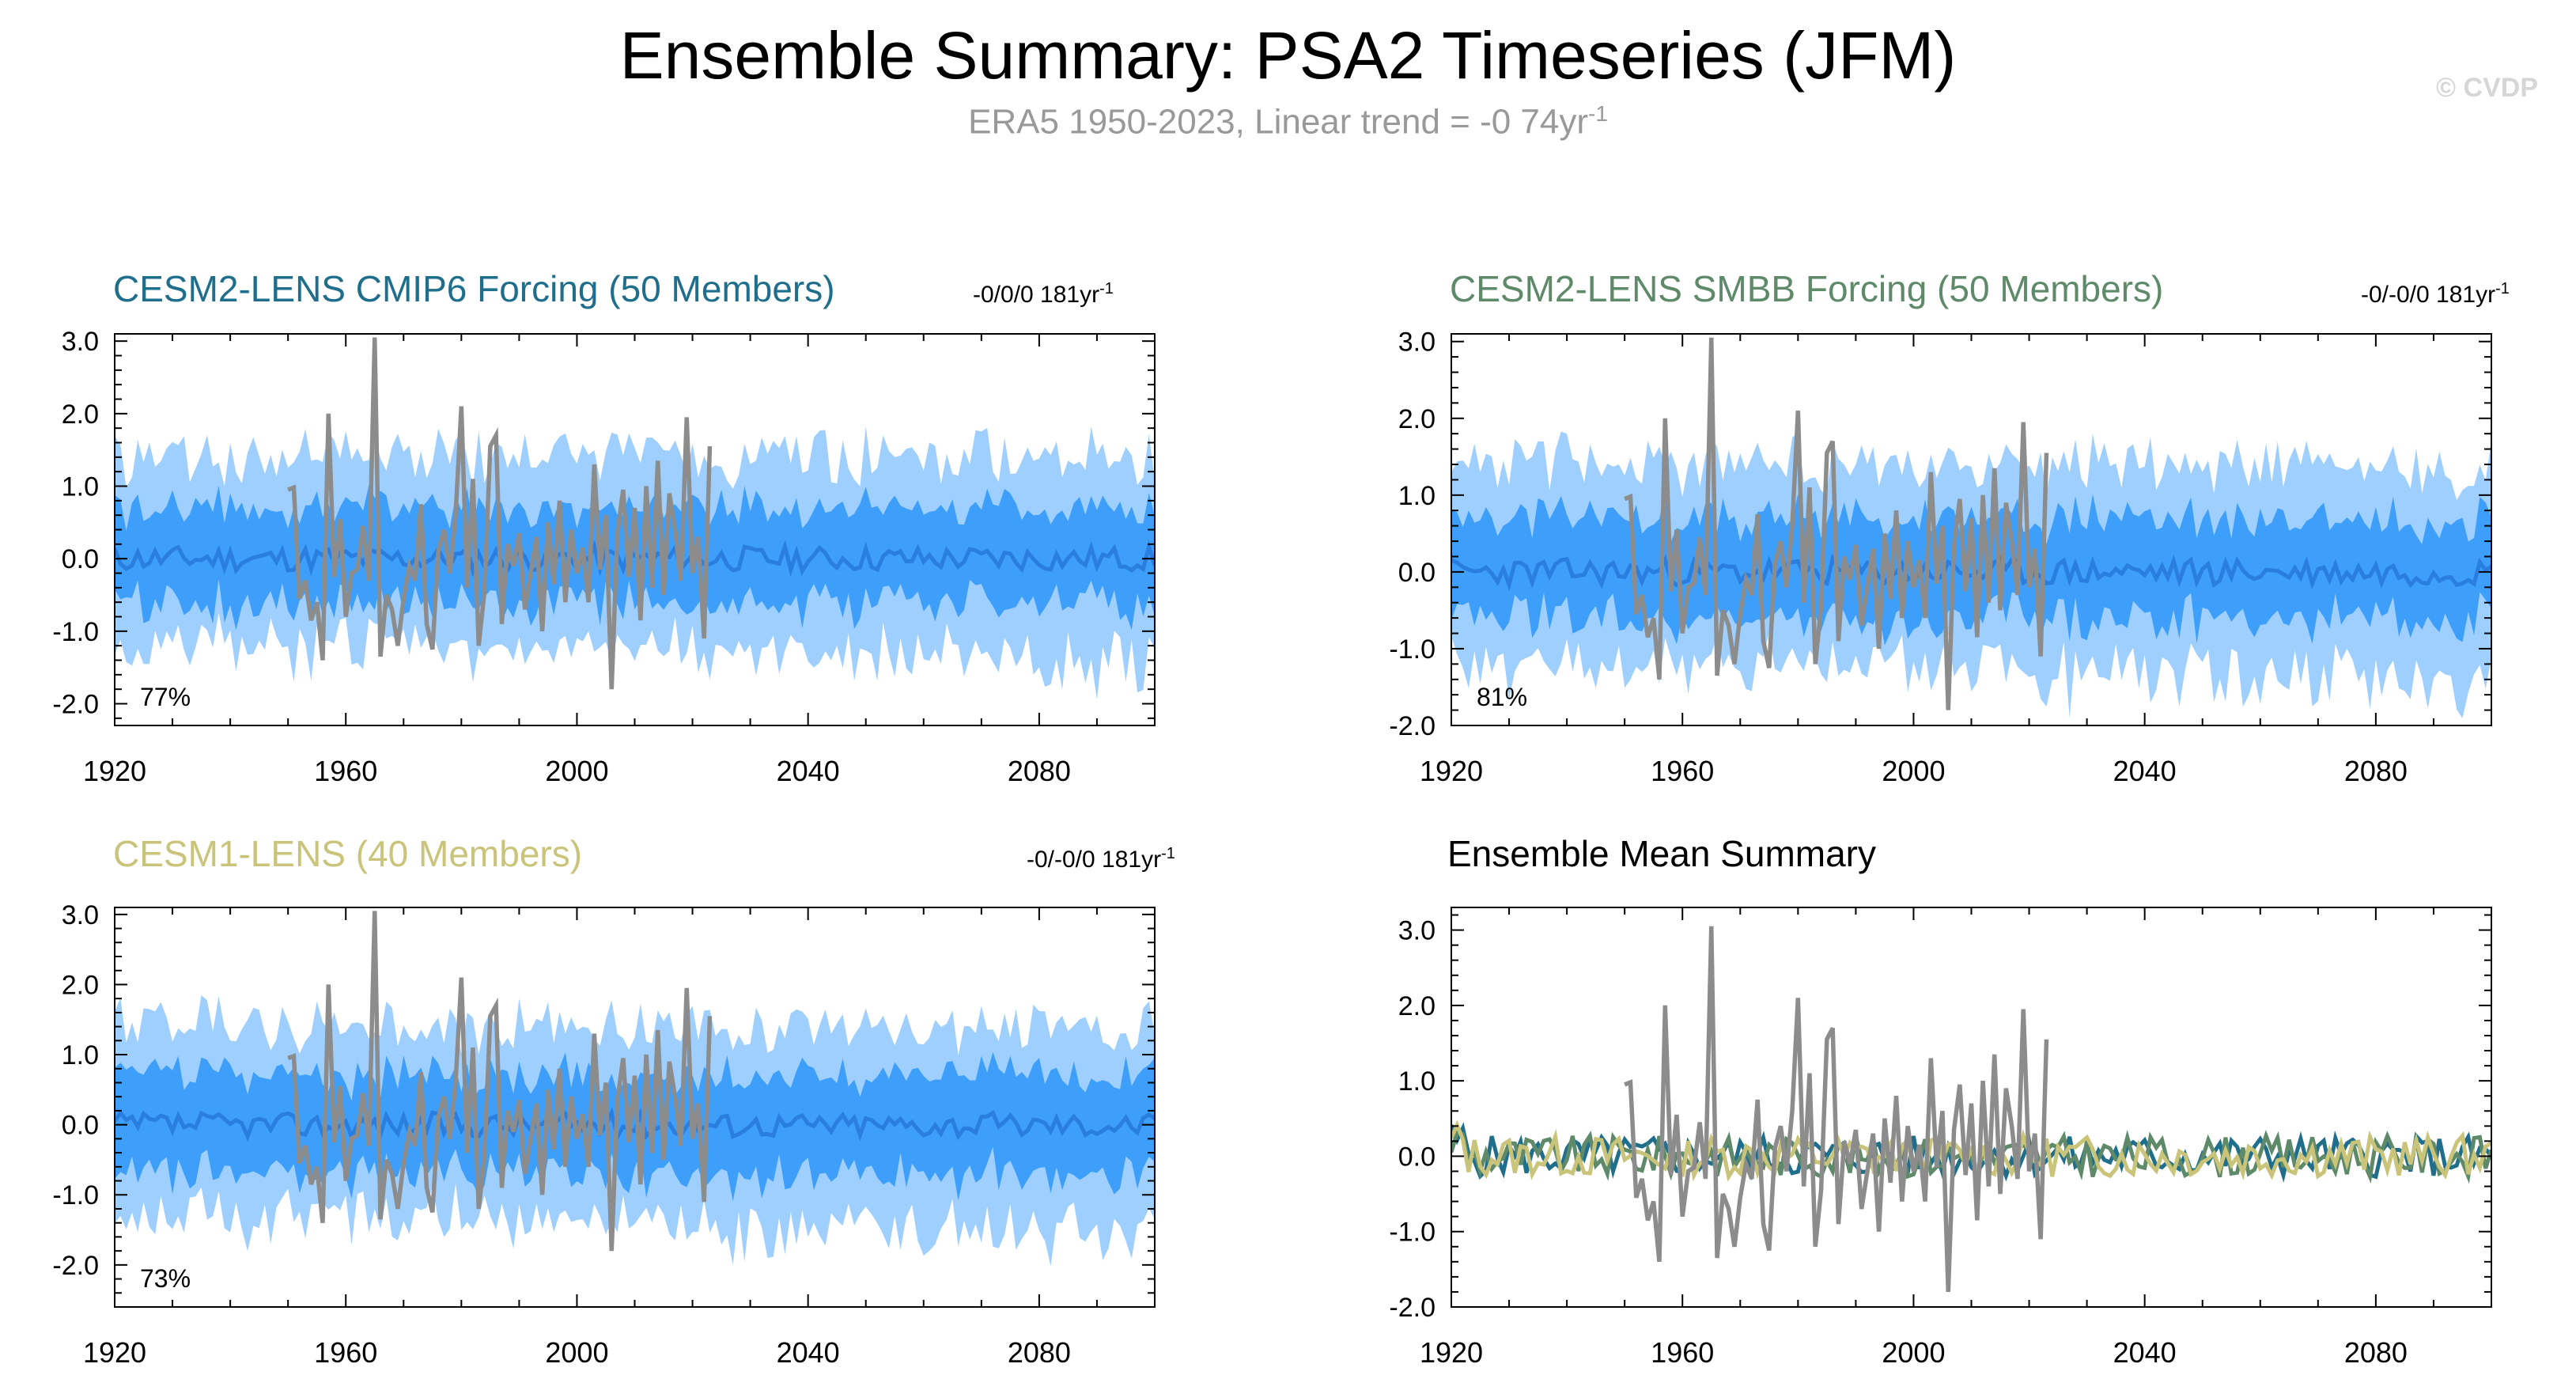  What do you see at coordinates (474, 288) in the screenshot?
I see `panel-1-title: CESM2-LENS CMIP6 Forcing (50 Members)` at bounding box center [474, 288].